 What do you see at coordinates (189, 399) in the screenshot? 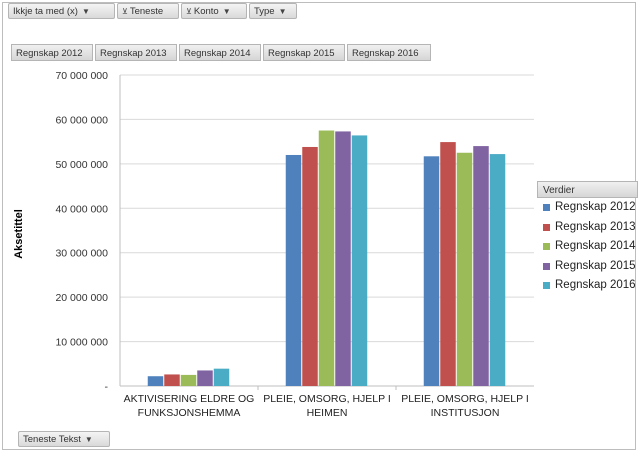
I see `x-tick-label: AKTIVISERING ELDRE OG` at bounding box center [189, 399].